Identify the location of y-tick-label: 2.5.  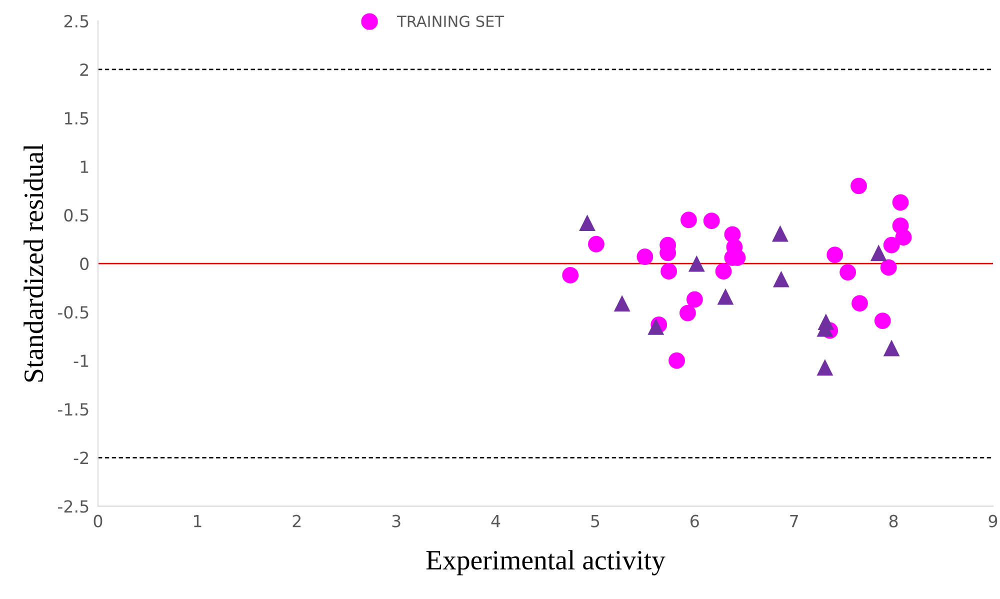
(76, 21).